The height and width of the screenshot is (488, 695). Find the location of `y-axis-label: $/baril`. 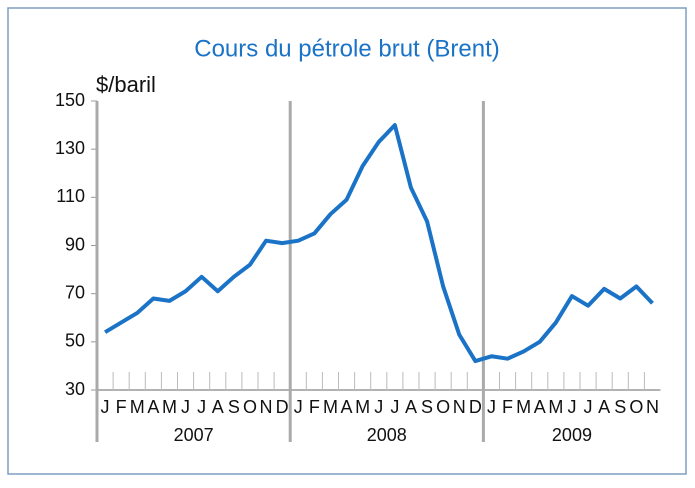

y-axis-label: $/baril is located at coordinates (126, 84).